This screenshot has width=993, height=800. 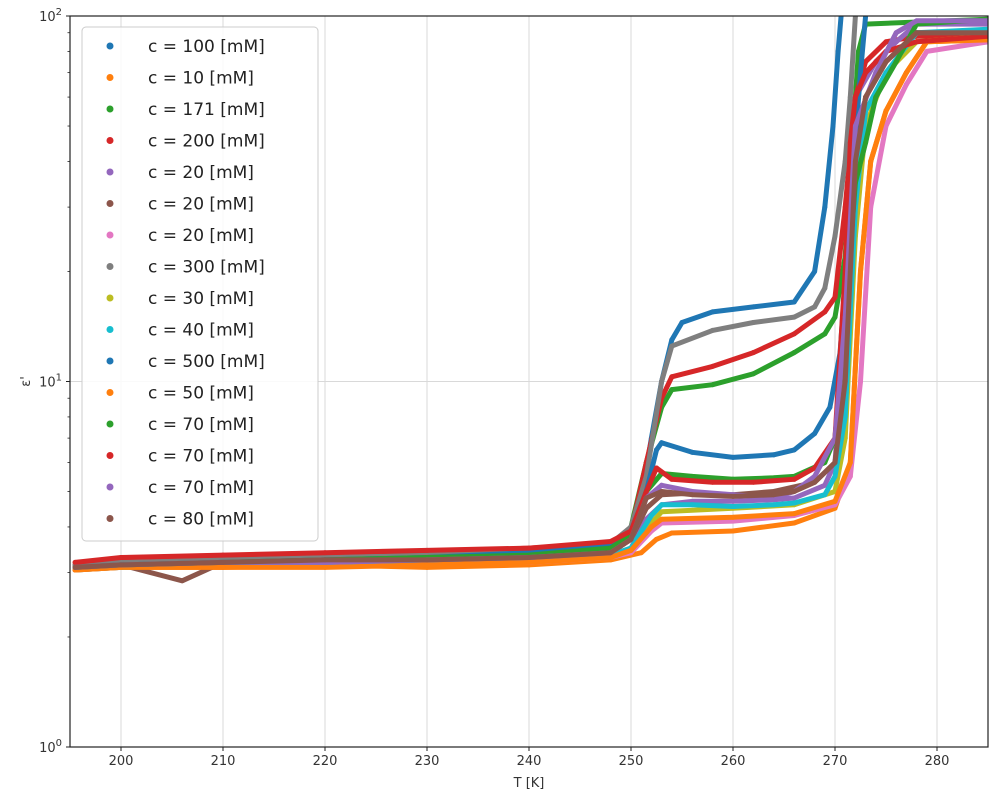 I want to click on x-tick-label: 280, so click(x=937, y=761).